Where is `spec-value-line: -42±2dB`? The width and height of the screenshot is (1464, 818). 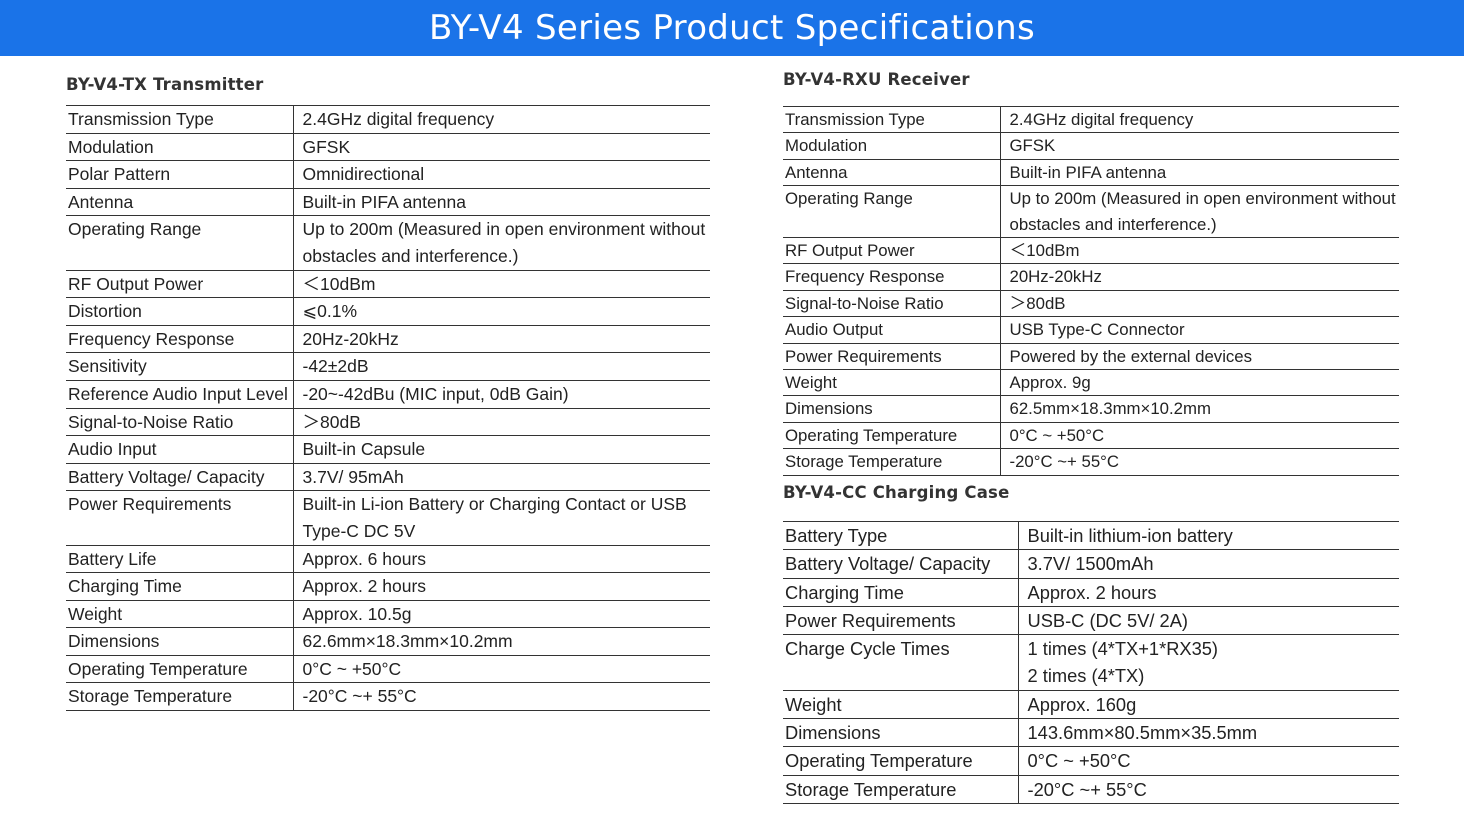
spec-value-line: -42±2dB is located at coordinates (335, 366).